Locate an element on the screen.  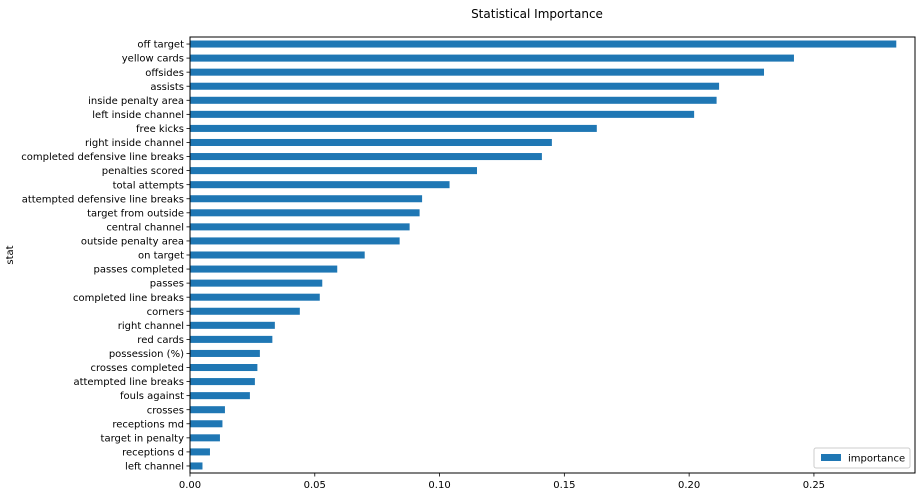
y-tick-label: receptions d is located at coordinates (153, 453).